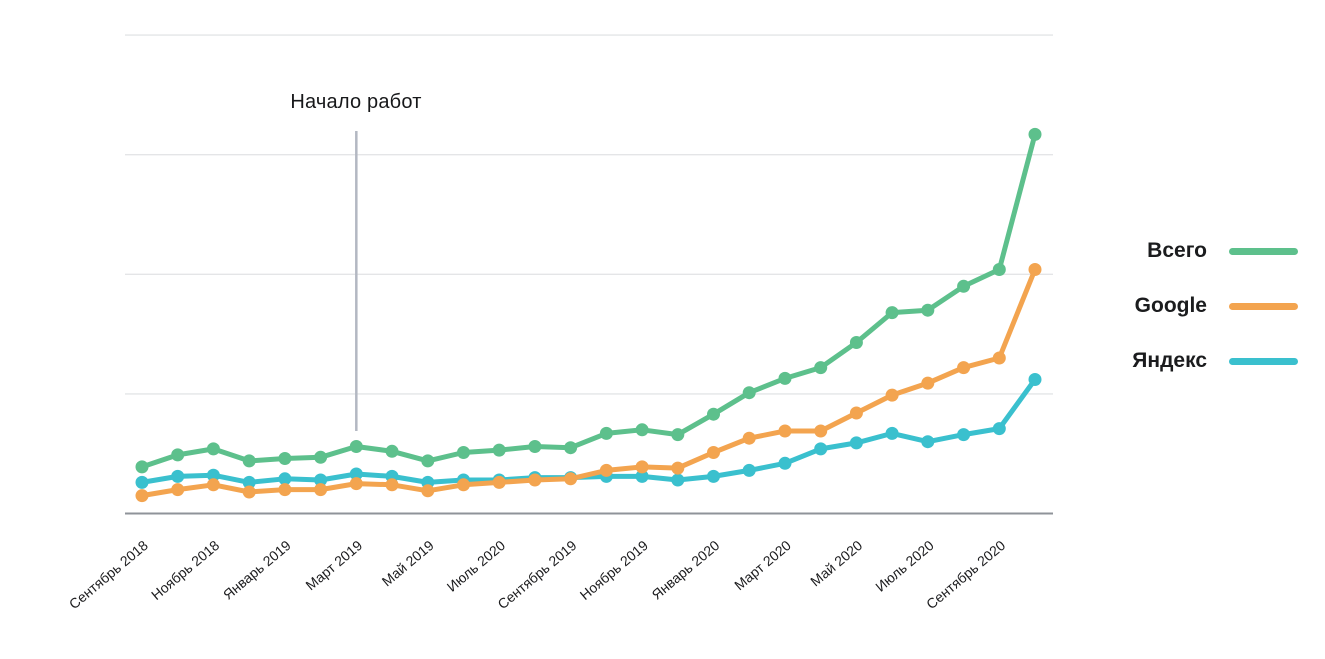  What do you see at coordinates (1263, 361) in the screenshot?
I see `legend-swatch-yandex` at bounding box center [1263, 361].